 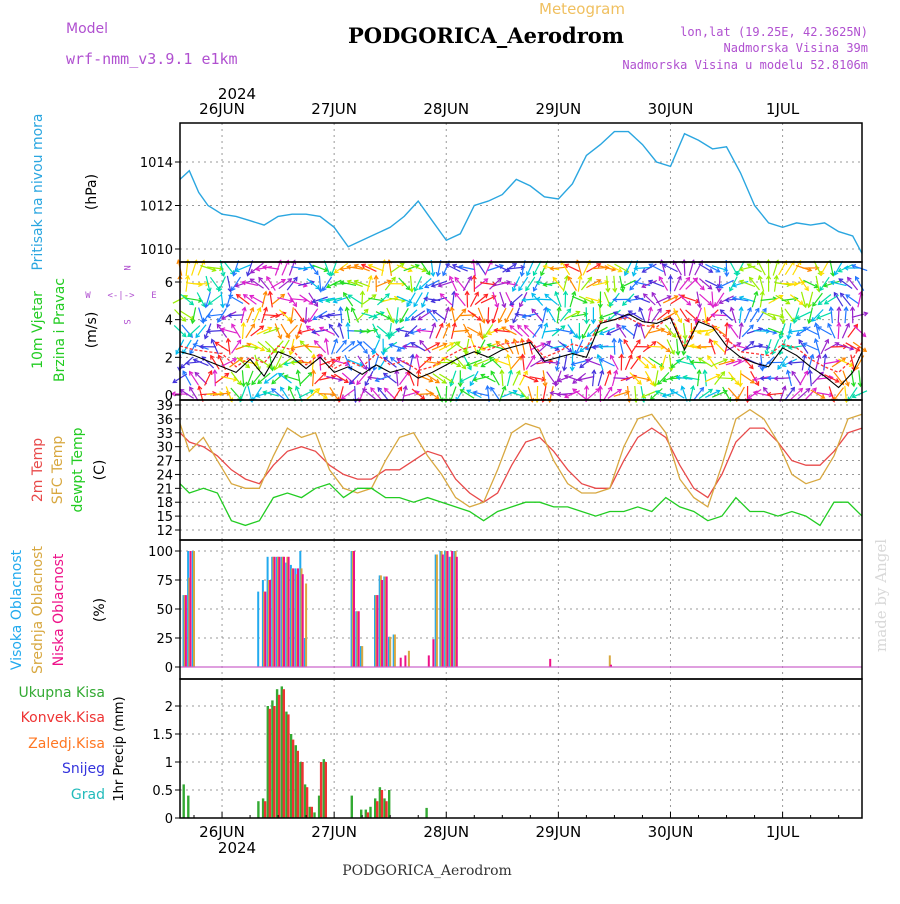 I want to click on pressure-line, so click(x=521, y=193).